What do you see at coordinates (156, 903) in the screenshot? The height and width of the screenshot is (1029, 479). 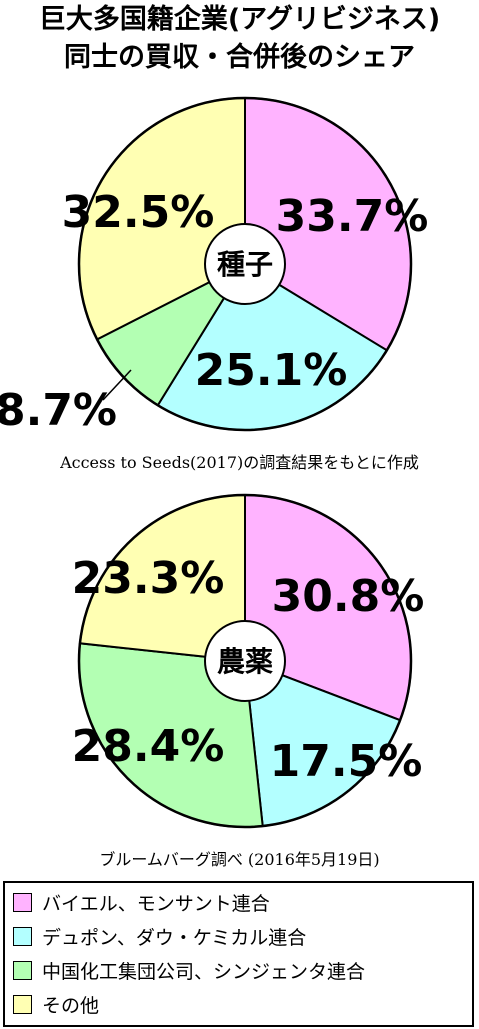 I see `legend-label: バイエル、モンサント連合` at bounding box center [156, 903].